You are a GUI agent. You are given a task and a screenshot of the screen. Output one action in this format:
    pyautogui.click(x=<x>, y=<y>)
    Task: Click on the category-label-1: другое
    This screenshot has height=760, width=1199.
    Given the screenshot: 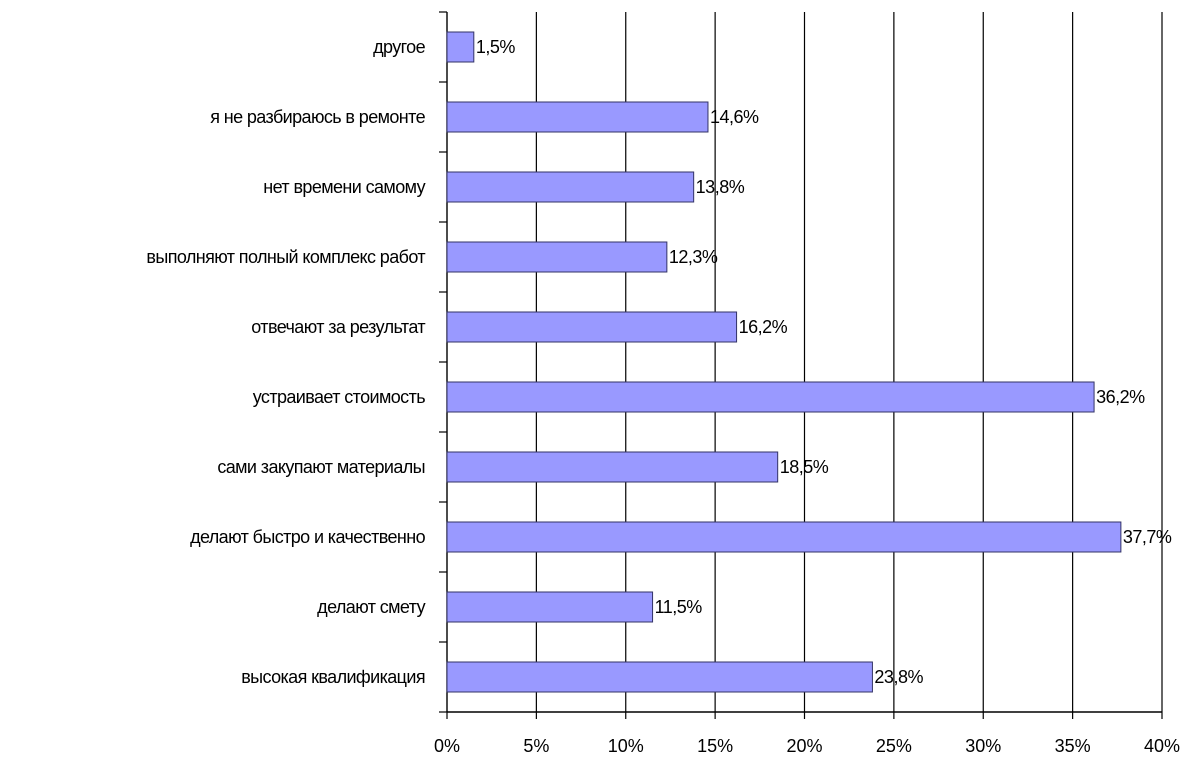 What is the action you would take?
    pyautogui.click(x=399, y=47)
    